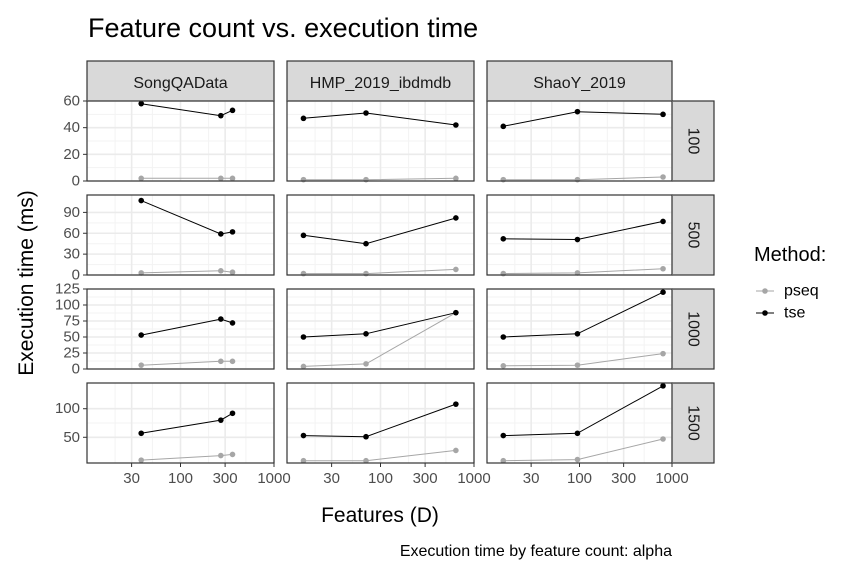  Describe the element at coordinates (26, 283) in the screenshot. I see `y-axis-title: Execution time (ms)` at that location.